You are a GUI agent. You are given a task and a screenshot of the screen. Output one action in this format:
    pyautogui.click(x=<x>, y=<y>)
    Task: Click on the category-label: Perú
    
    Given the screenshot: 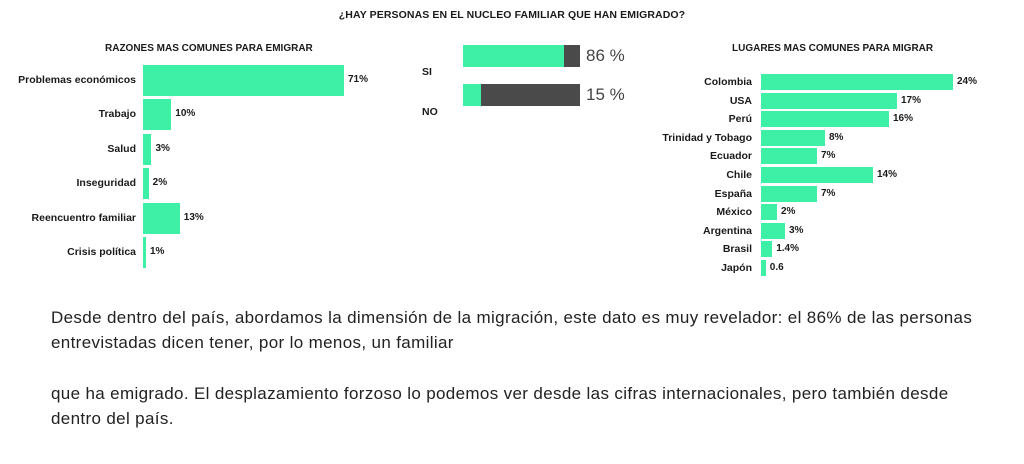 What is the action you would take?
    pyautogui.click(x=740, y=119)
    